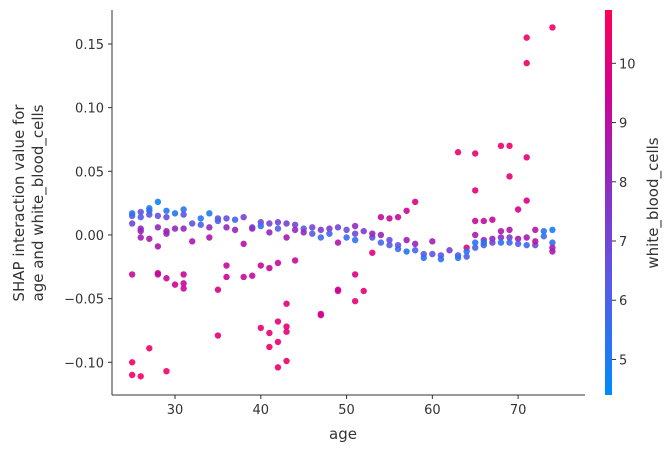 The width and height of the screenshot is (672, 453). I want to click on colorbar, so click(608, 202).